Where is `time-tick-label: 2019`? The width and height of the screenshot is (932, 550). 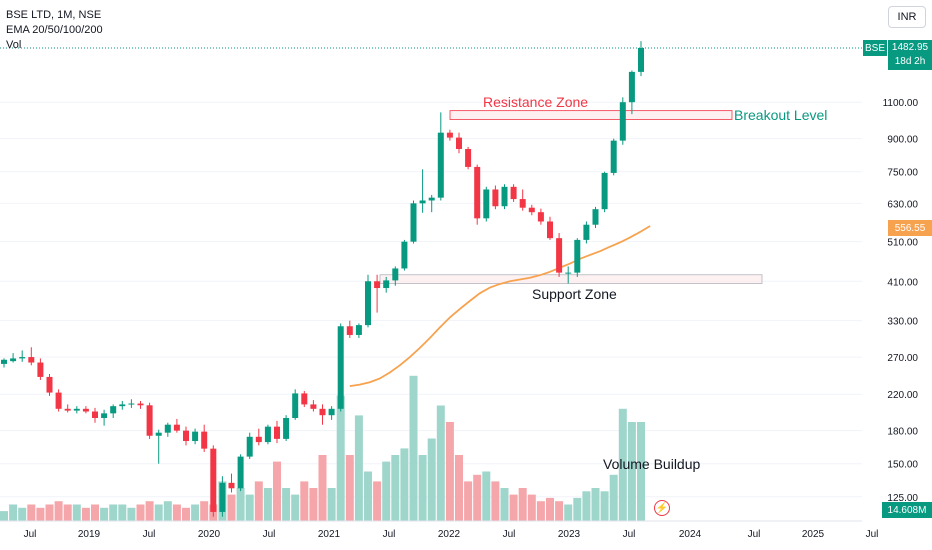
time-tick-label: 2019 is located at coordinates (89, 534).